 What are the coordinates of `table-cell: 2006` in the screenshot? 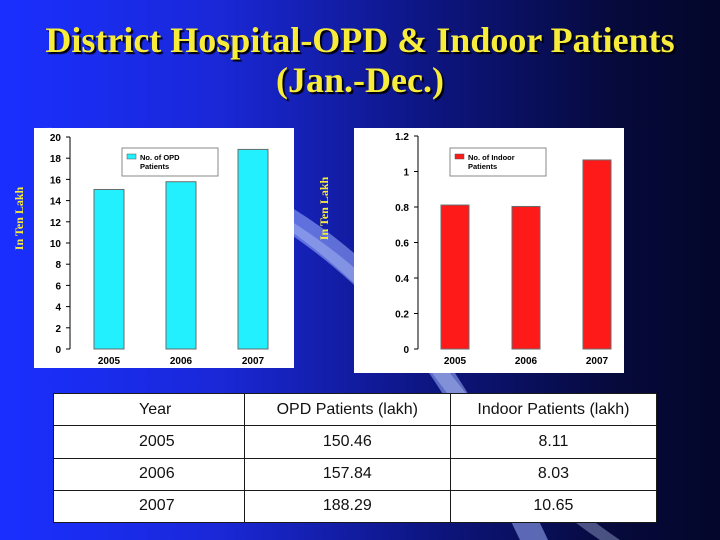 It's located at (149, 474).